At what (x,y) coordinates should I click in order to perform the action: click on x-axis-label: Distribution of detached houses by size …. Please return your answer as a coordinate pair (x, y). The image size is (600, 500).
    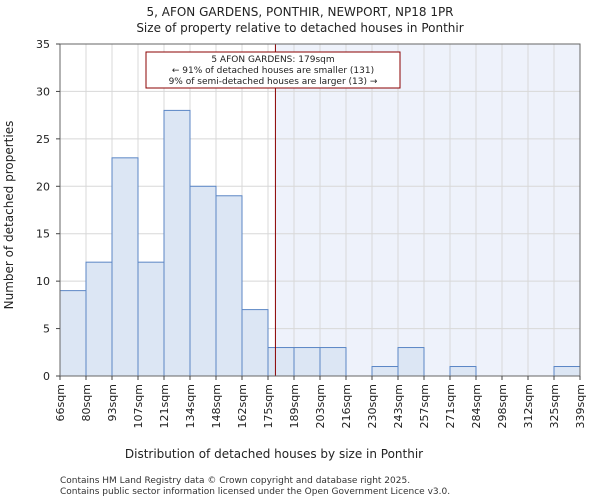
    Looking at the image, I should click on (274, 454).